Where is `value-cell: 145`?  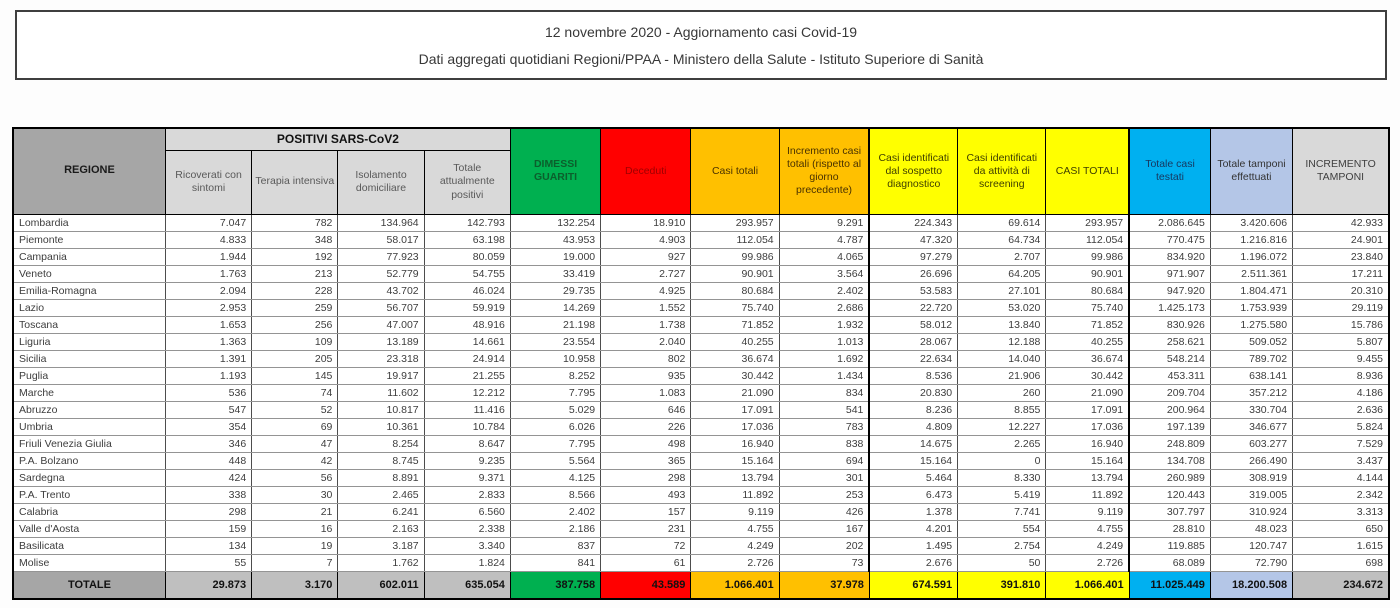
value-cell: 145 is located at coordinates (295, 375).